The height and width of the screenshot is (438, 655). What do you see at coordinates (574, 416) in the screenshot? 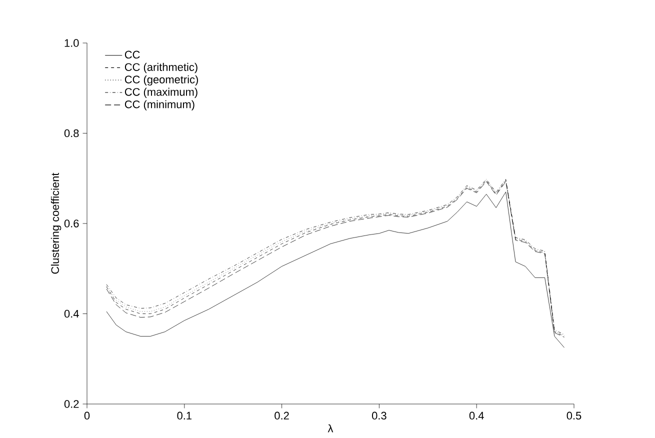
I see `x-tick-label: 0.5` at bounding box center [574, 416].